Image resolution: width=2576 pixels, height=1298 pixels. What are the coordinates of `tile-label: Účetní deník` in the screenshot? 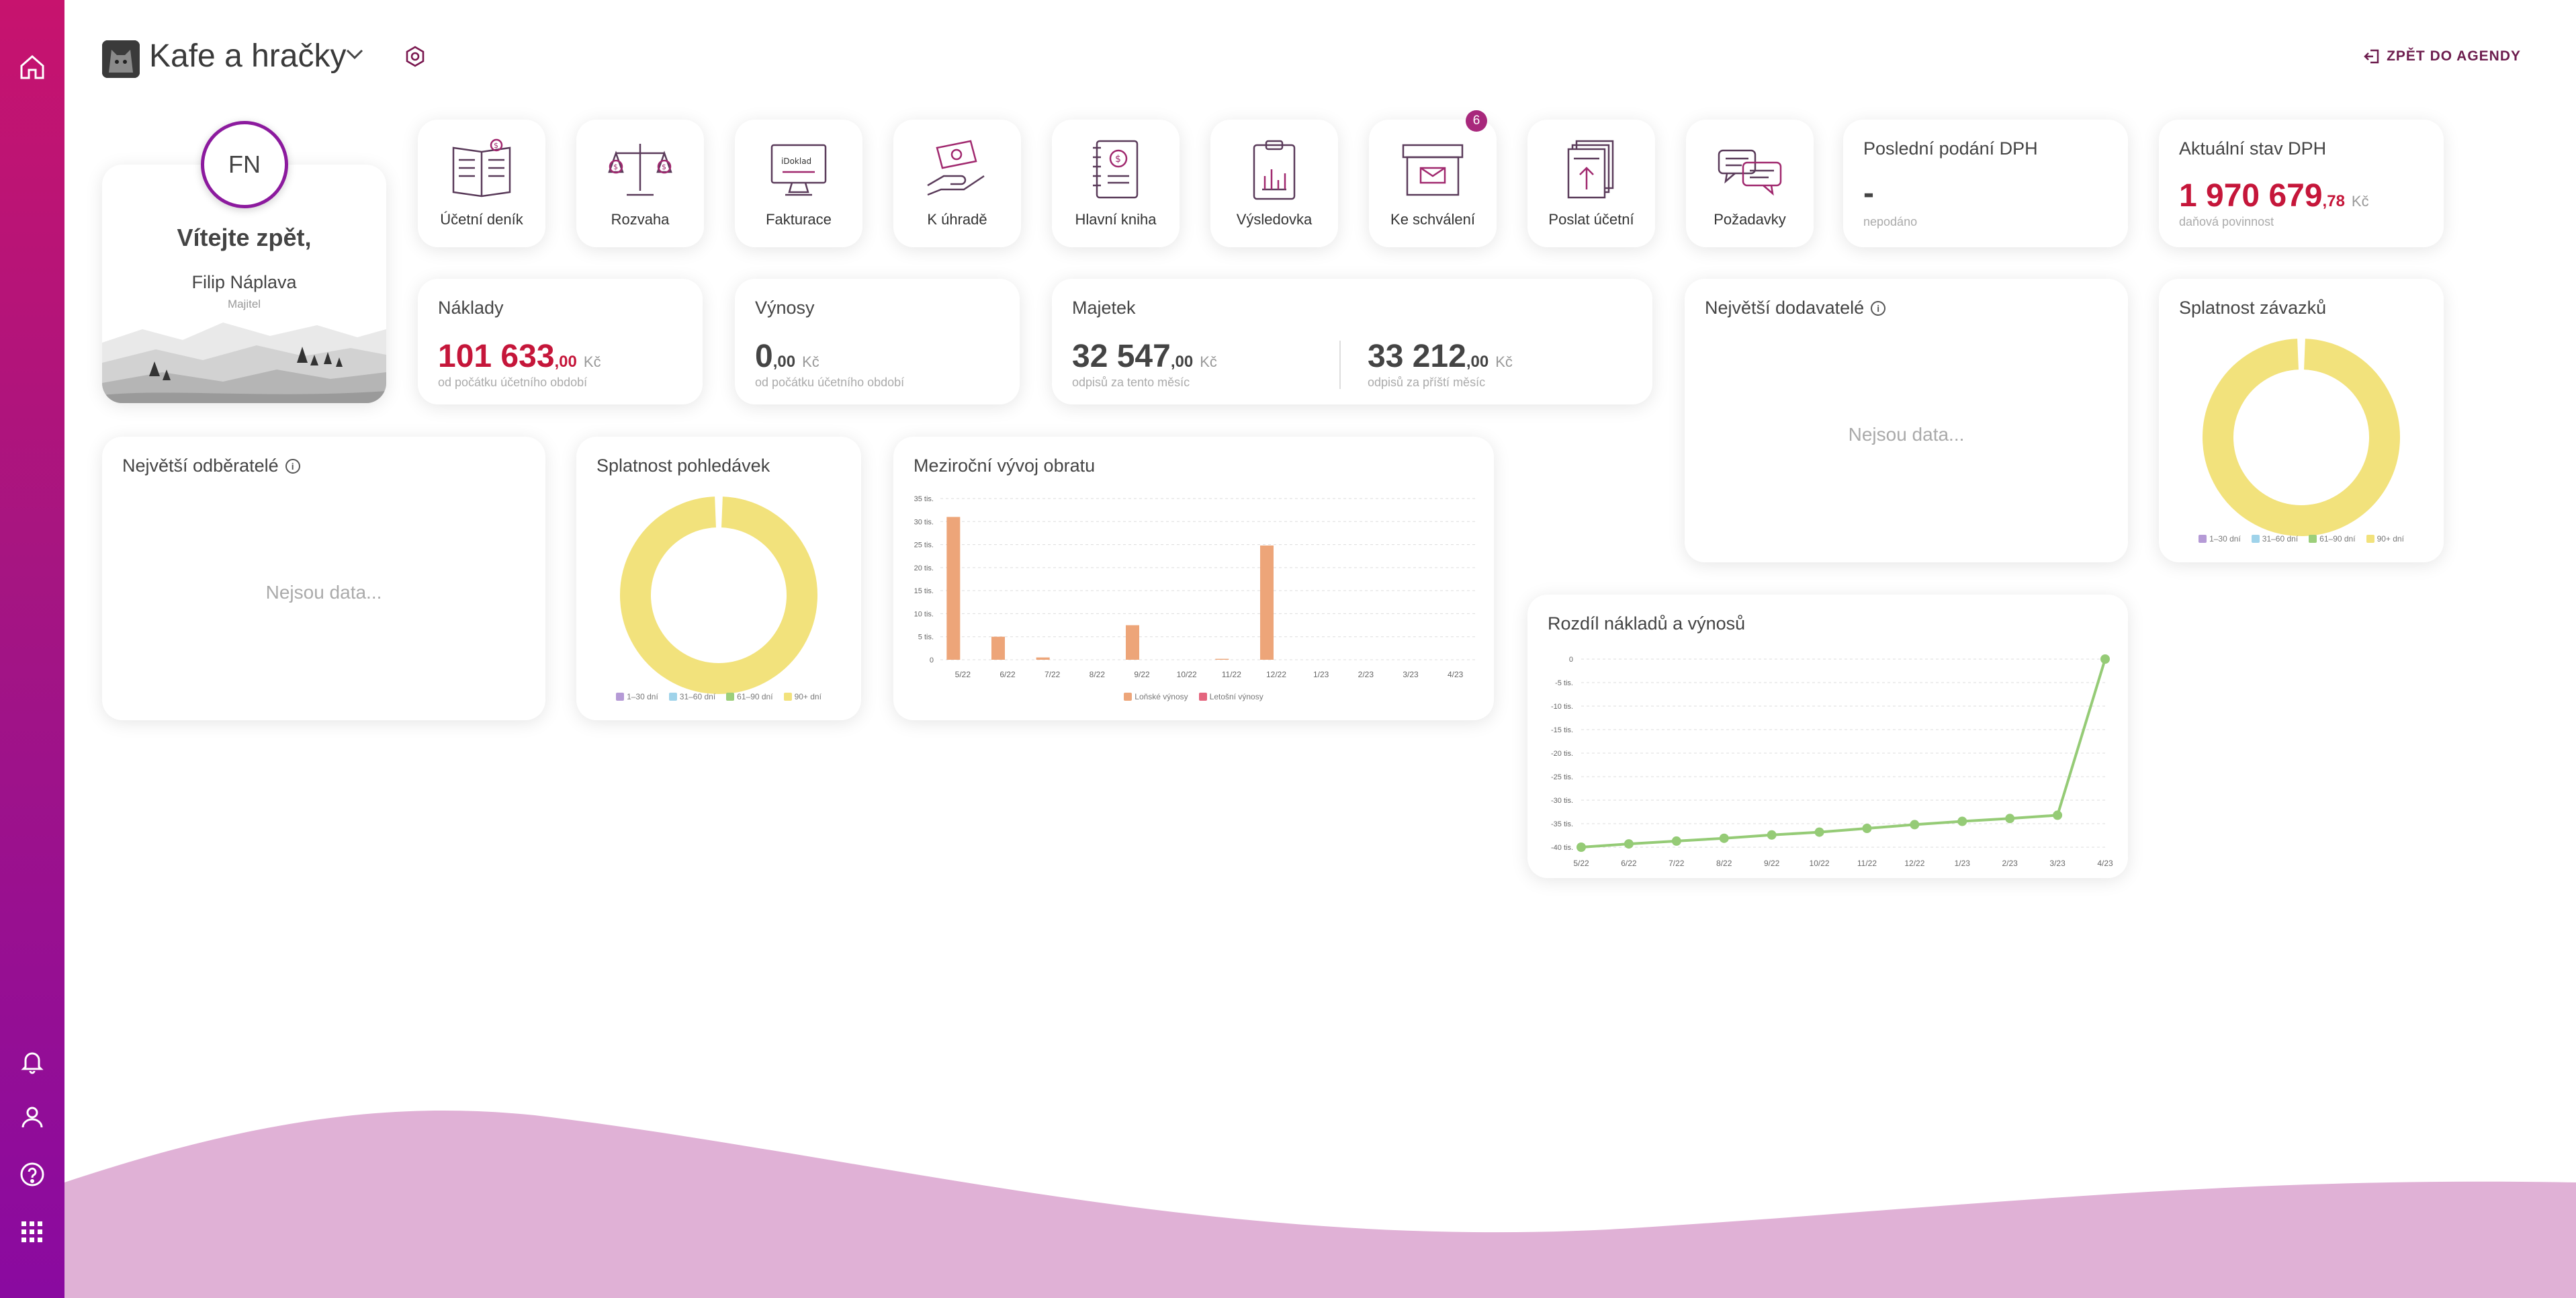 It's located at (482, 219).